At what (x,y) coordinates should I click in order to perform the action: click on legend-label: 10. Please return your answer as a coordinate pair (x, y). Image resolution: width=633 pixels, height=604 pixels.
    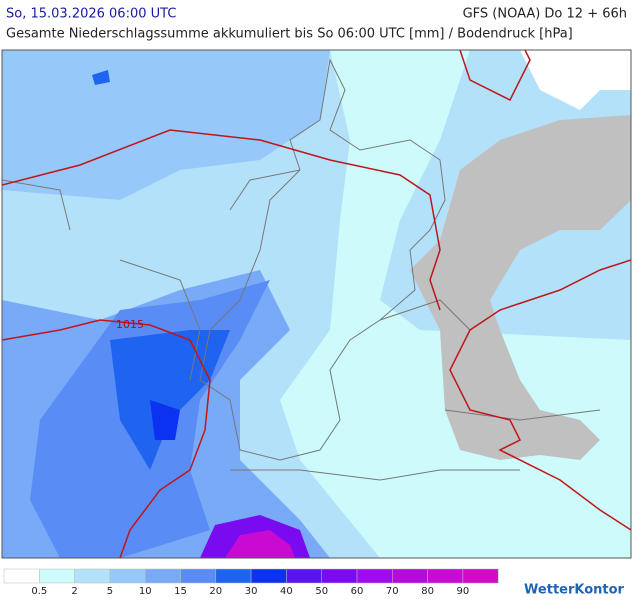
    Looking at the image, I should click on (145, 591).